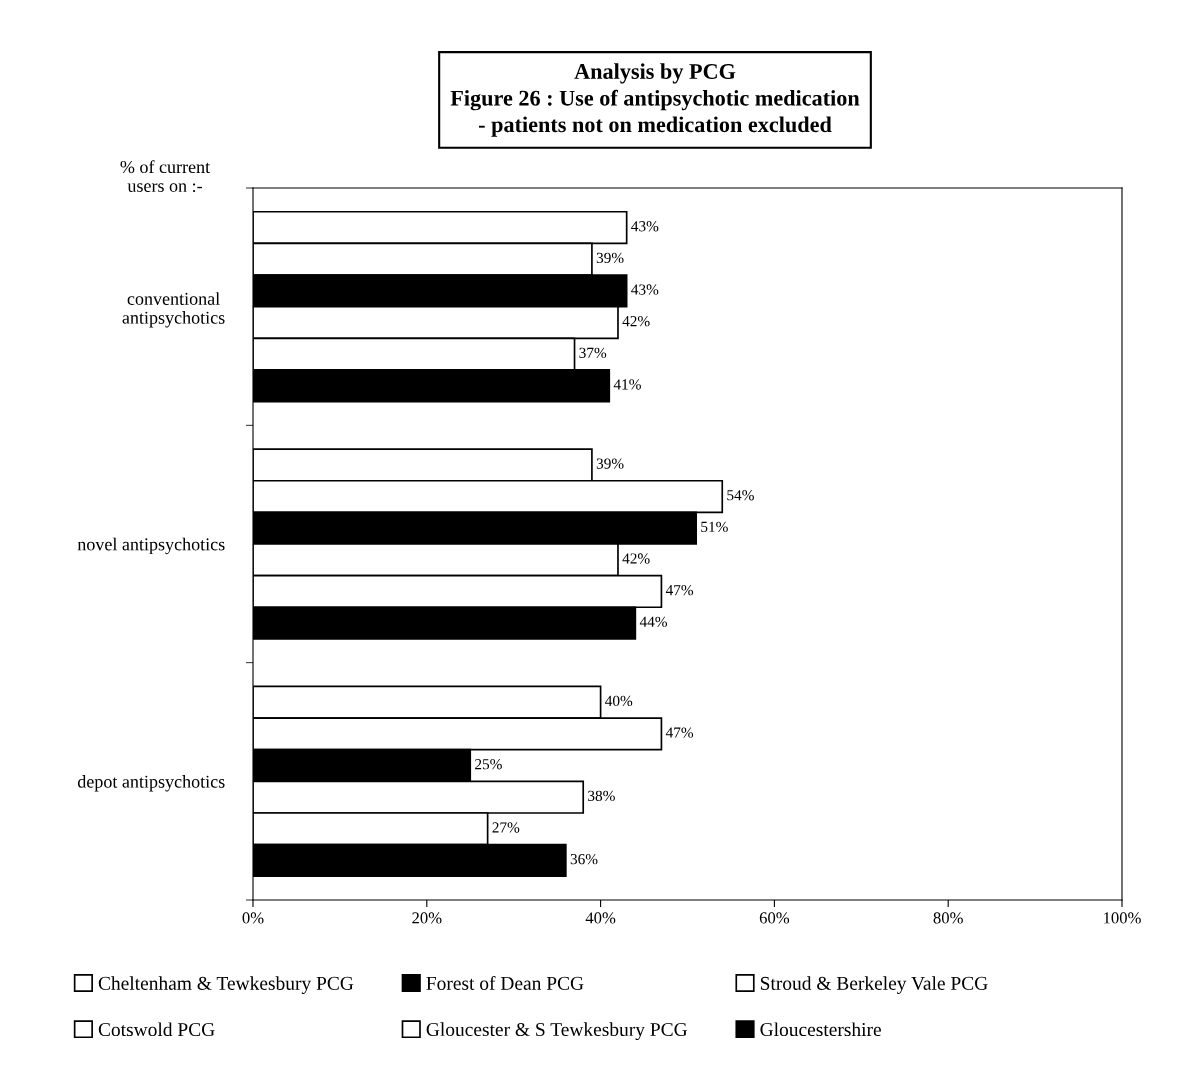  What do you see at coordinates (557, 1031) in the screenshot?
I see `legend-label: Gloucester & S Tewkesbury PCG` at bounding box center [557, 1031].